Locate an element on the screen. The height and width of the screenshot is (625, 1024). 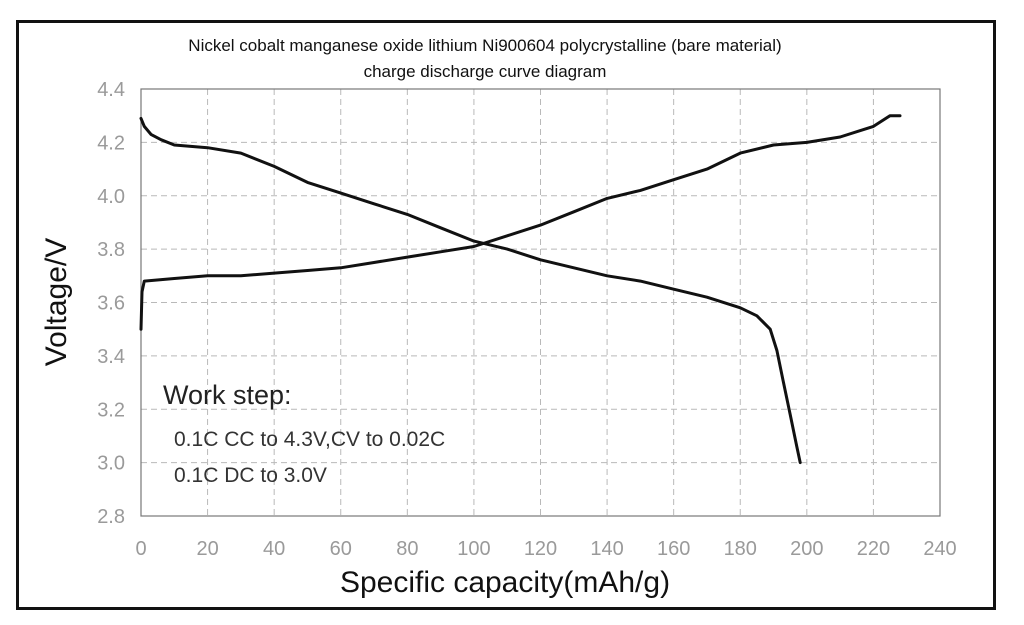
chart-title-line-2: charge discharge curve diagram is located at coordinates (485, 71).